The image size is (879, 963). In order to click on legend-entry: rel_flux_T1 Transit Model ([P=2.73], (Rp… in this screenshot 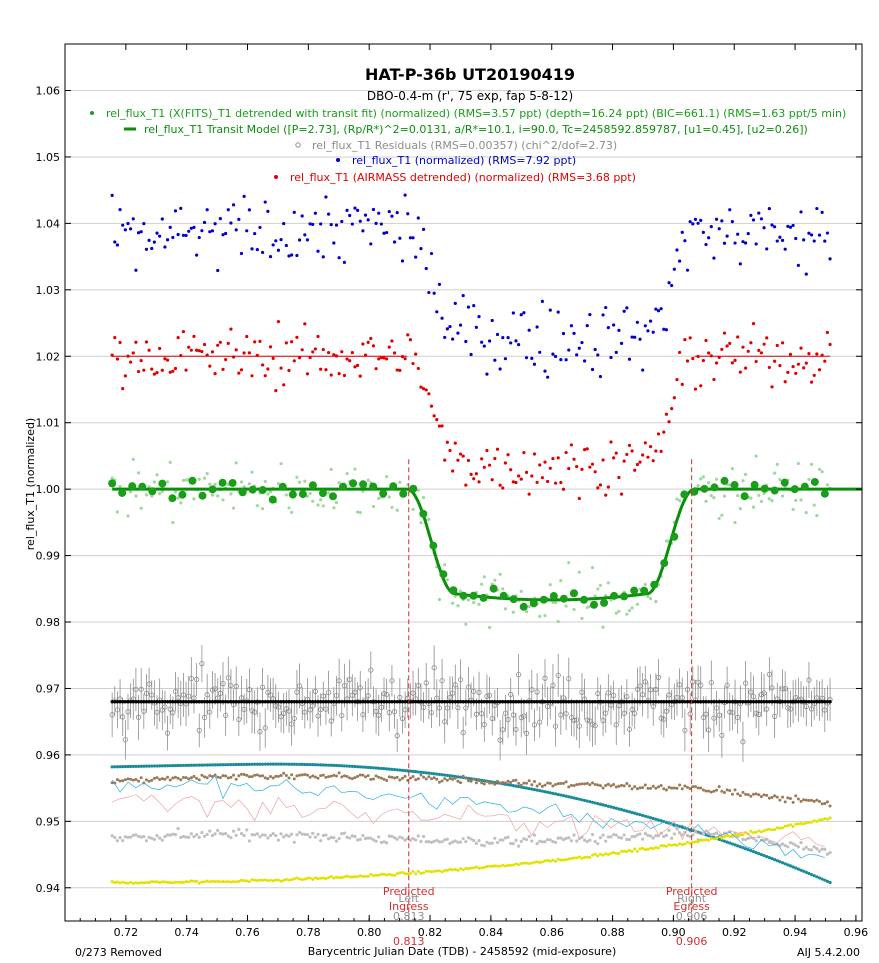, I will do `click(476, 129)`.